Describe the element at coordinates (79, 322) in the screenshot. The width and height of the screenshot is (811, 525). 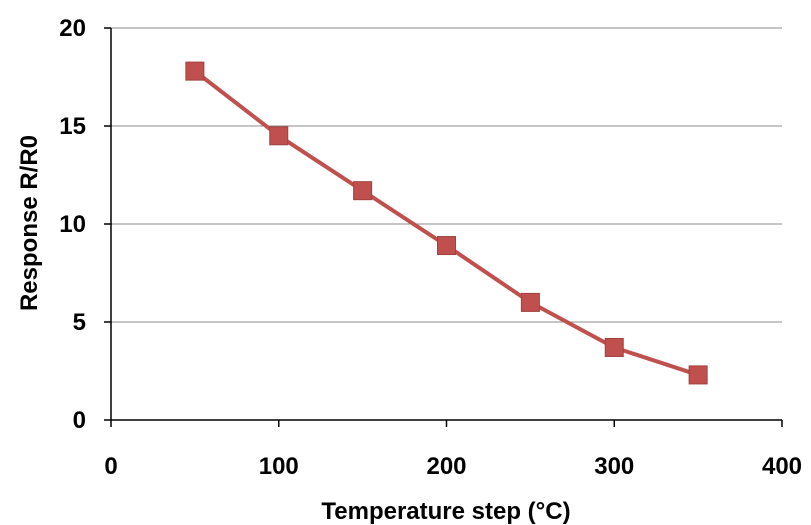
I see `y-tick-label-5: 5` at that location.